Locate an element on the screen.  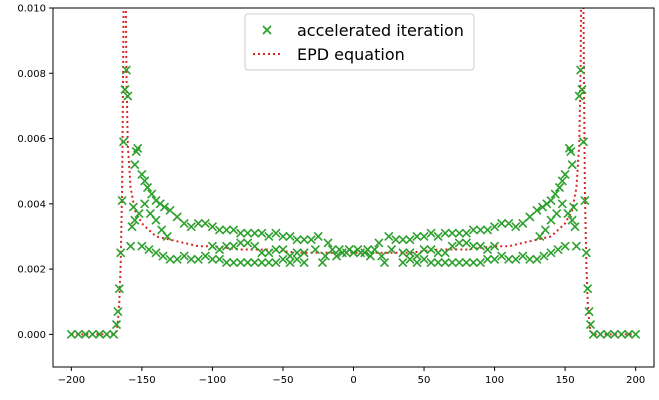
legend-box is located at coordinates (359, 42).